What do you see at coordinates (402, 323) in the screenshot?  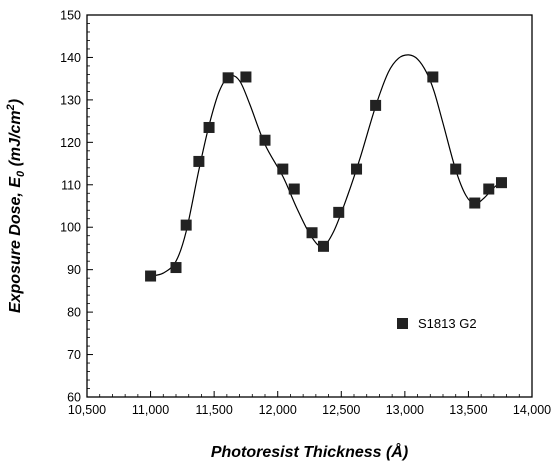 I see `legend-marker-square` at bounding box center [402, 323].